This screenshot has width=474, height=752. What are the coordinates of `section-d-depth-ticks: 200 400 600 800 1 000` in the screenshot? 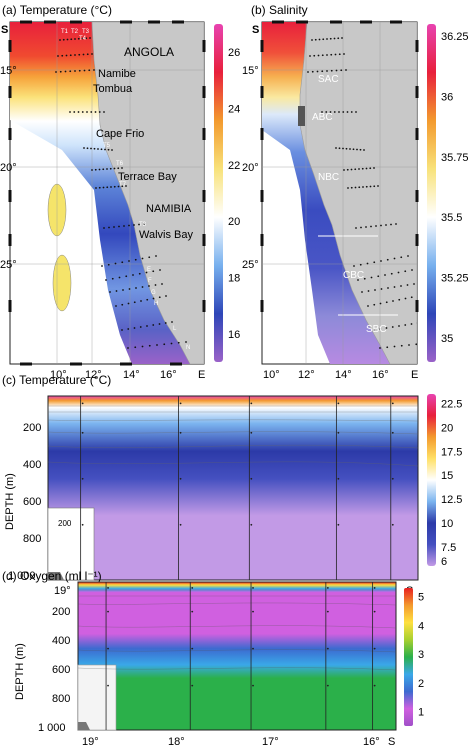 It's located at (54, 670).